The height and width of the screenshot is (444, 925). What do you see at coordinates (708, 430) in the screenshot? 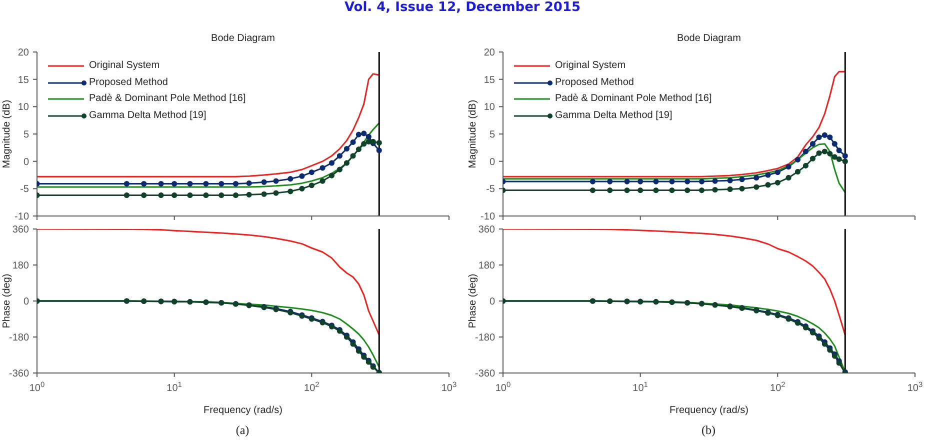
I see `text: (b)` at bounding box center [708, 430].